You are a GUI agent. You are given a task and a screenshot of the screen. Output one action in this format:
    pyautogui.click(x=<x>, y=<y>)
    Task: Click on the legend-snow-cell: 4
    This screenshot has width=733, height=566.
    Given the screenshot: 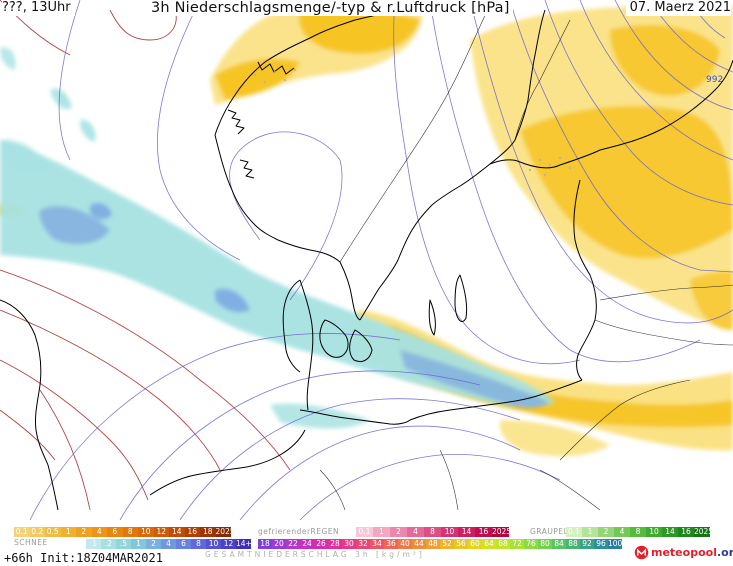 What is the action you would take?
    pyautogui.click(x=168, y=544)
    